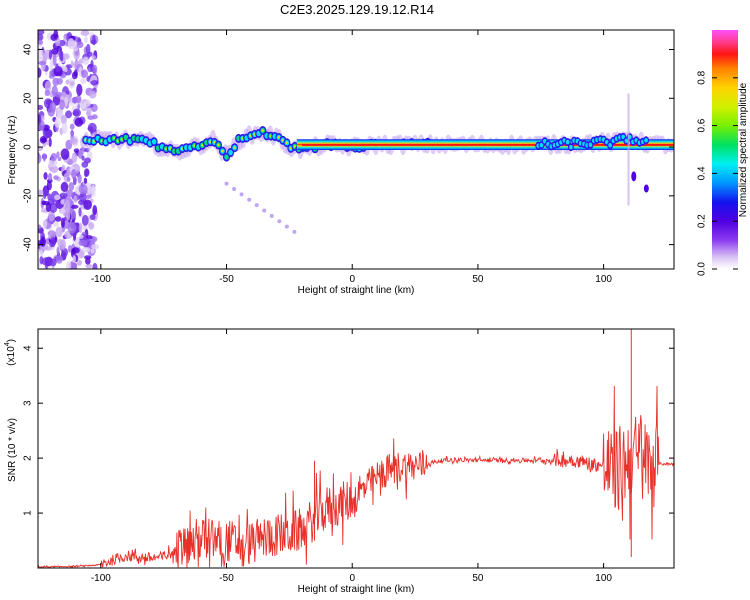 This screenshot has width=750, height=600. Describe the element at coordinates (478, 578) in the screenshot. I see `x-tick-label: 50` at that location.